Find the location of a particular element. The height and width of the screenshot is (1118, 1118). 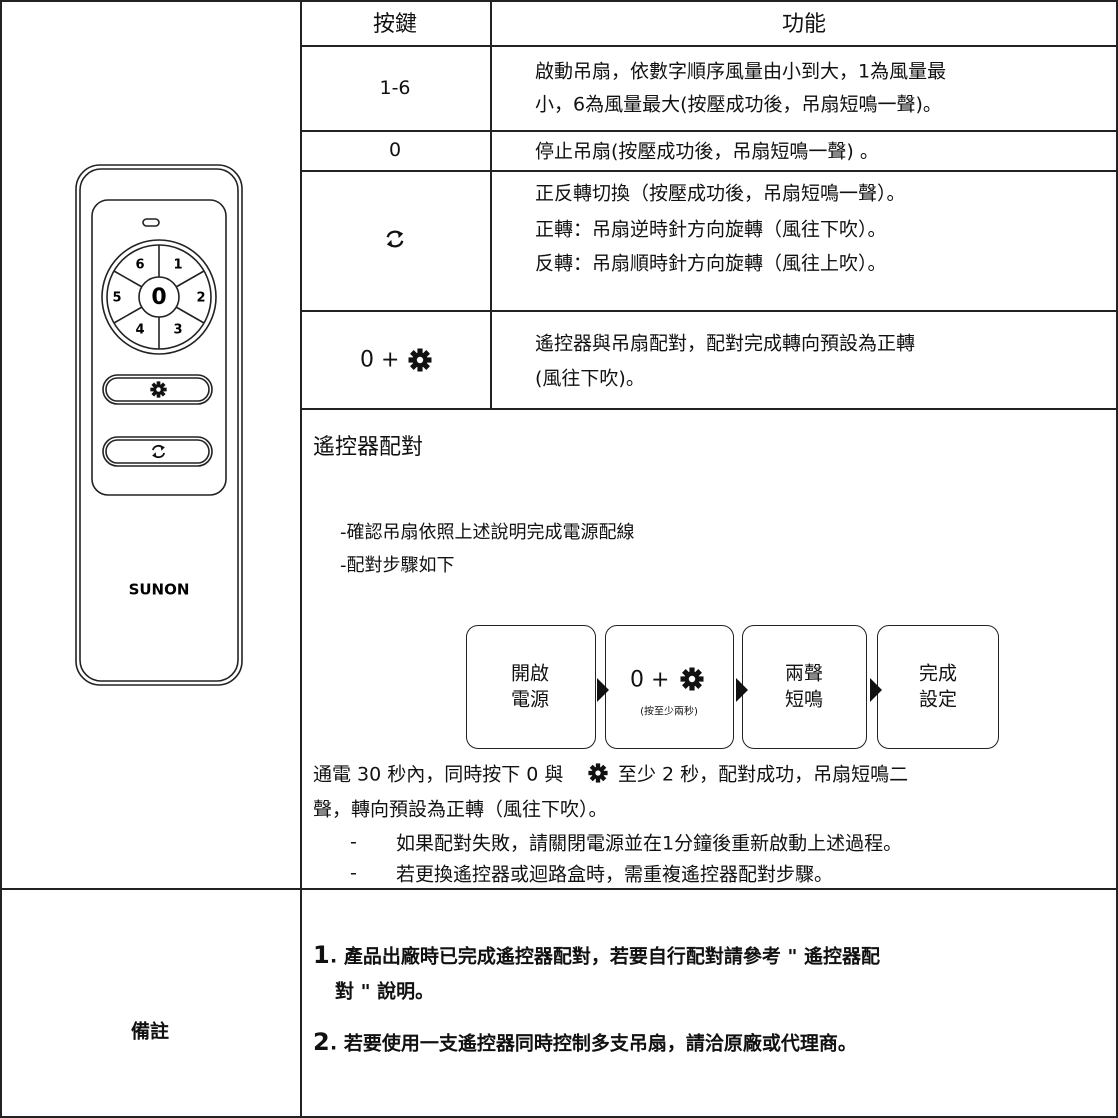

key: 0 + is located at coordinates (380, 360).